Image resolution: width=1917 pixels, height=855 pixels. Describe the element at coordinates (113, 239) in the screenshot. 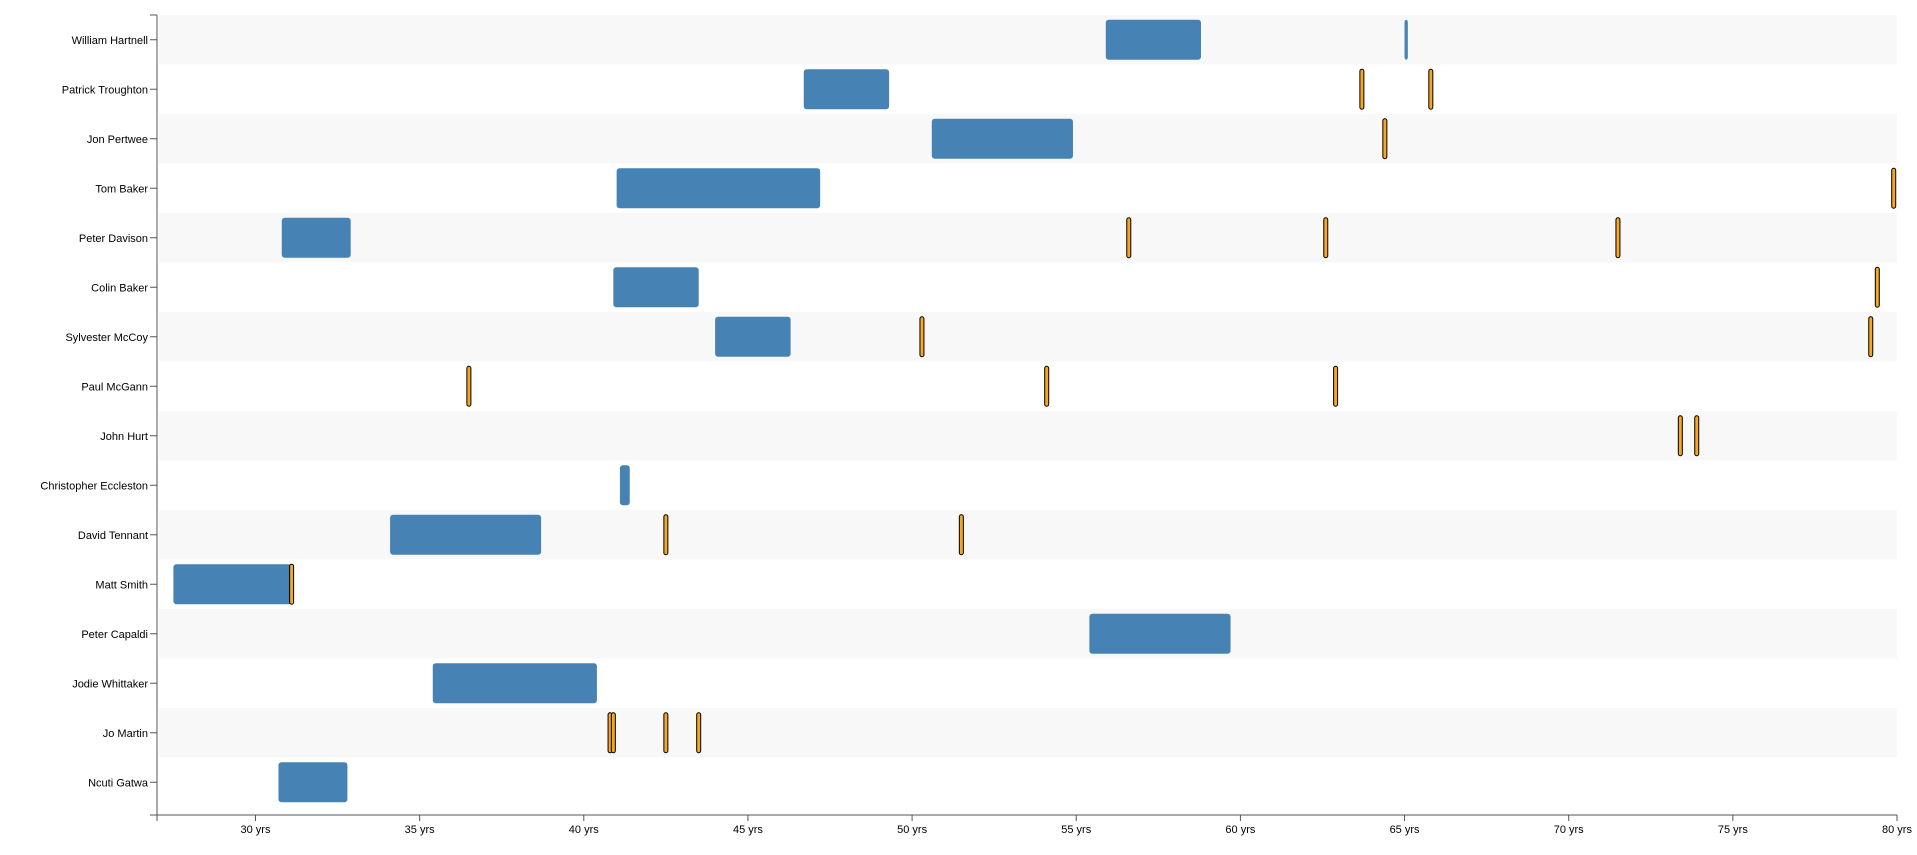

I see `row-label: Peter Davison` at that location.